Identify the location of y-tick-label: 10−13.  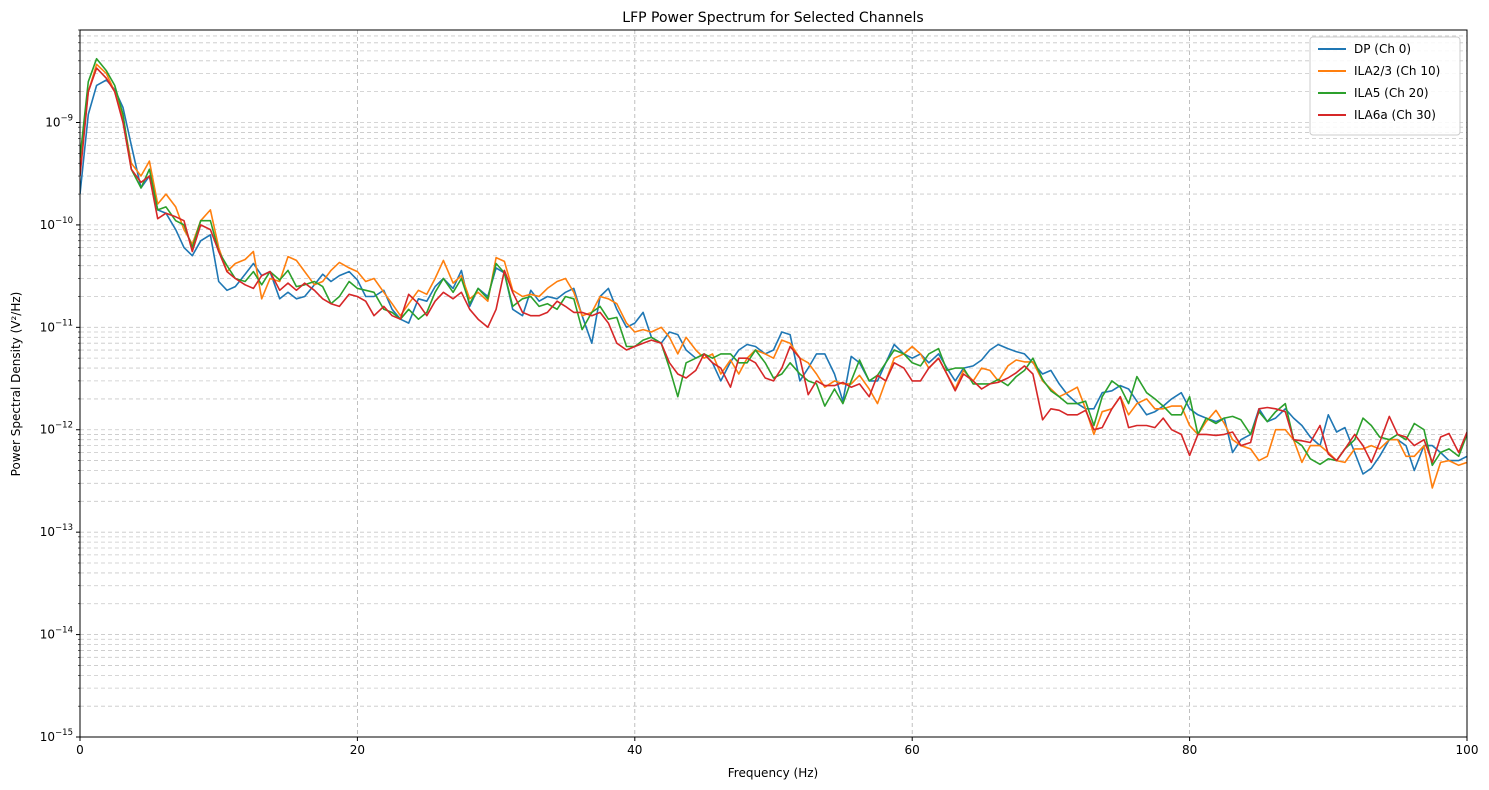
(56, 531).